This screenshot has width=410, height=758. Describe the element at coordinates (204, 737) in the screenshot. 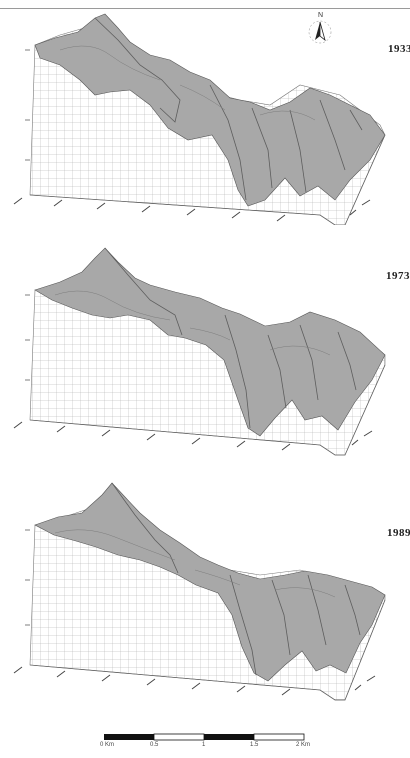

I see `scale-bar-graphic` at that location.